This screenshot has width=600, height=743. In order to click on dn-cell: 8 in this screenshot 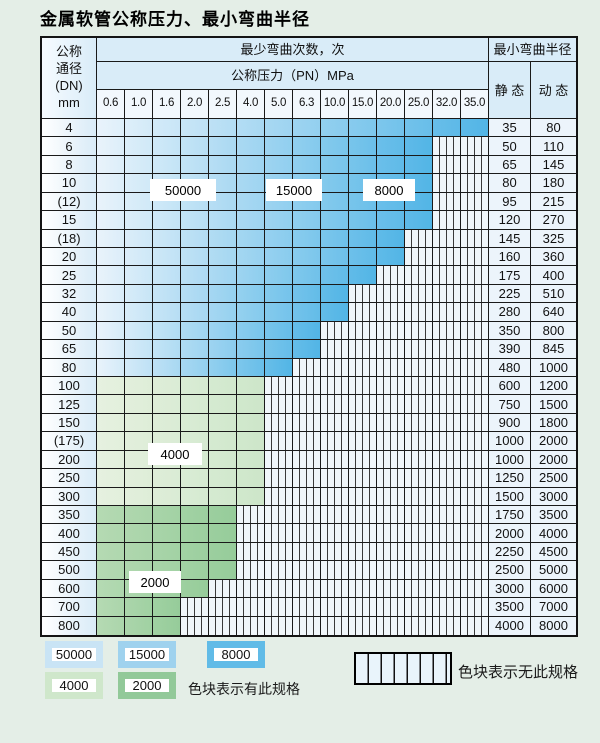, I will do `click(69, 165)`.